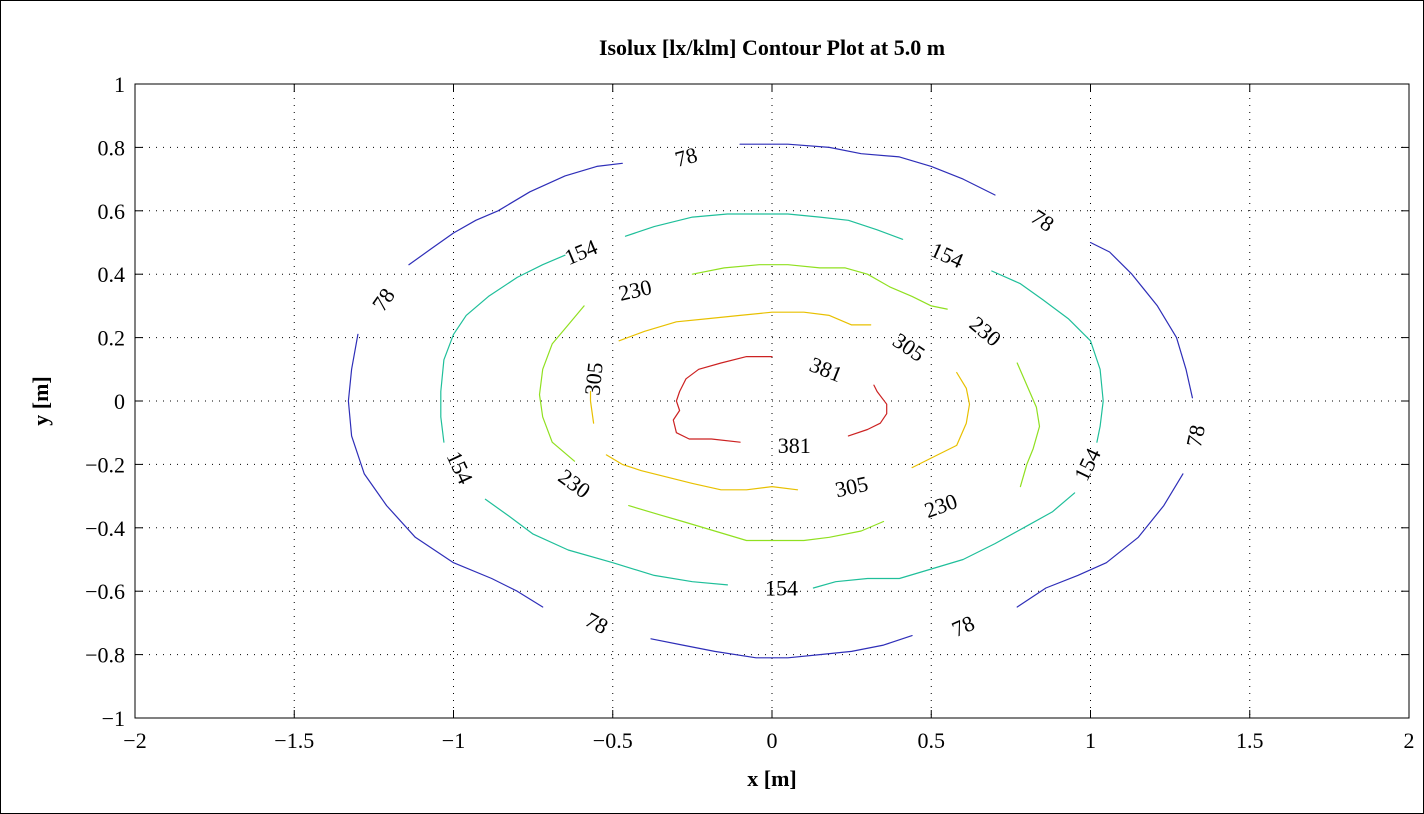 The width and height of the screenshot is (1424, 814). What do you see at coordinates (613, 740) in the screenshot?
I see `x-tick-label: −0.5` at bounding box center [613, 740].